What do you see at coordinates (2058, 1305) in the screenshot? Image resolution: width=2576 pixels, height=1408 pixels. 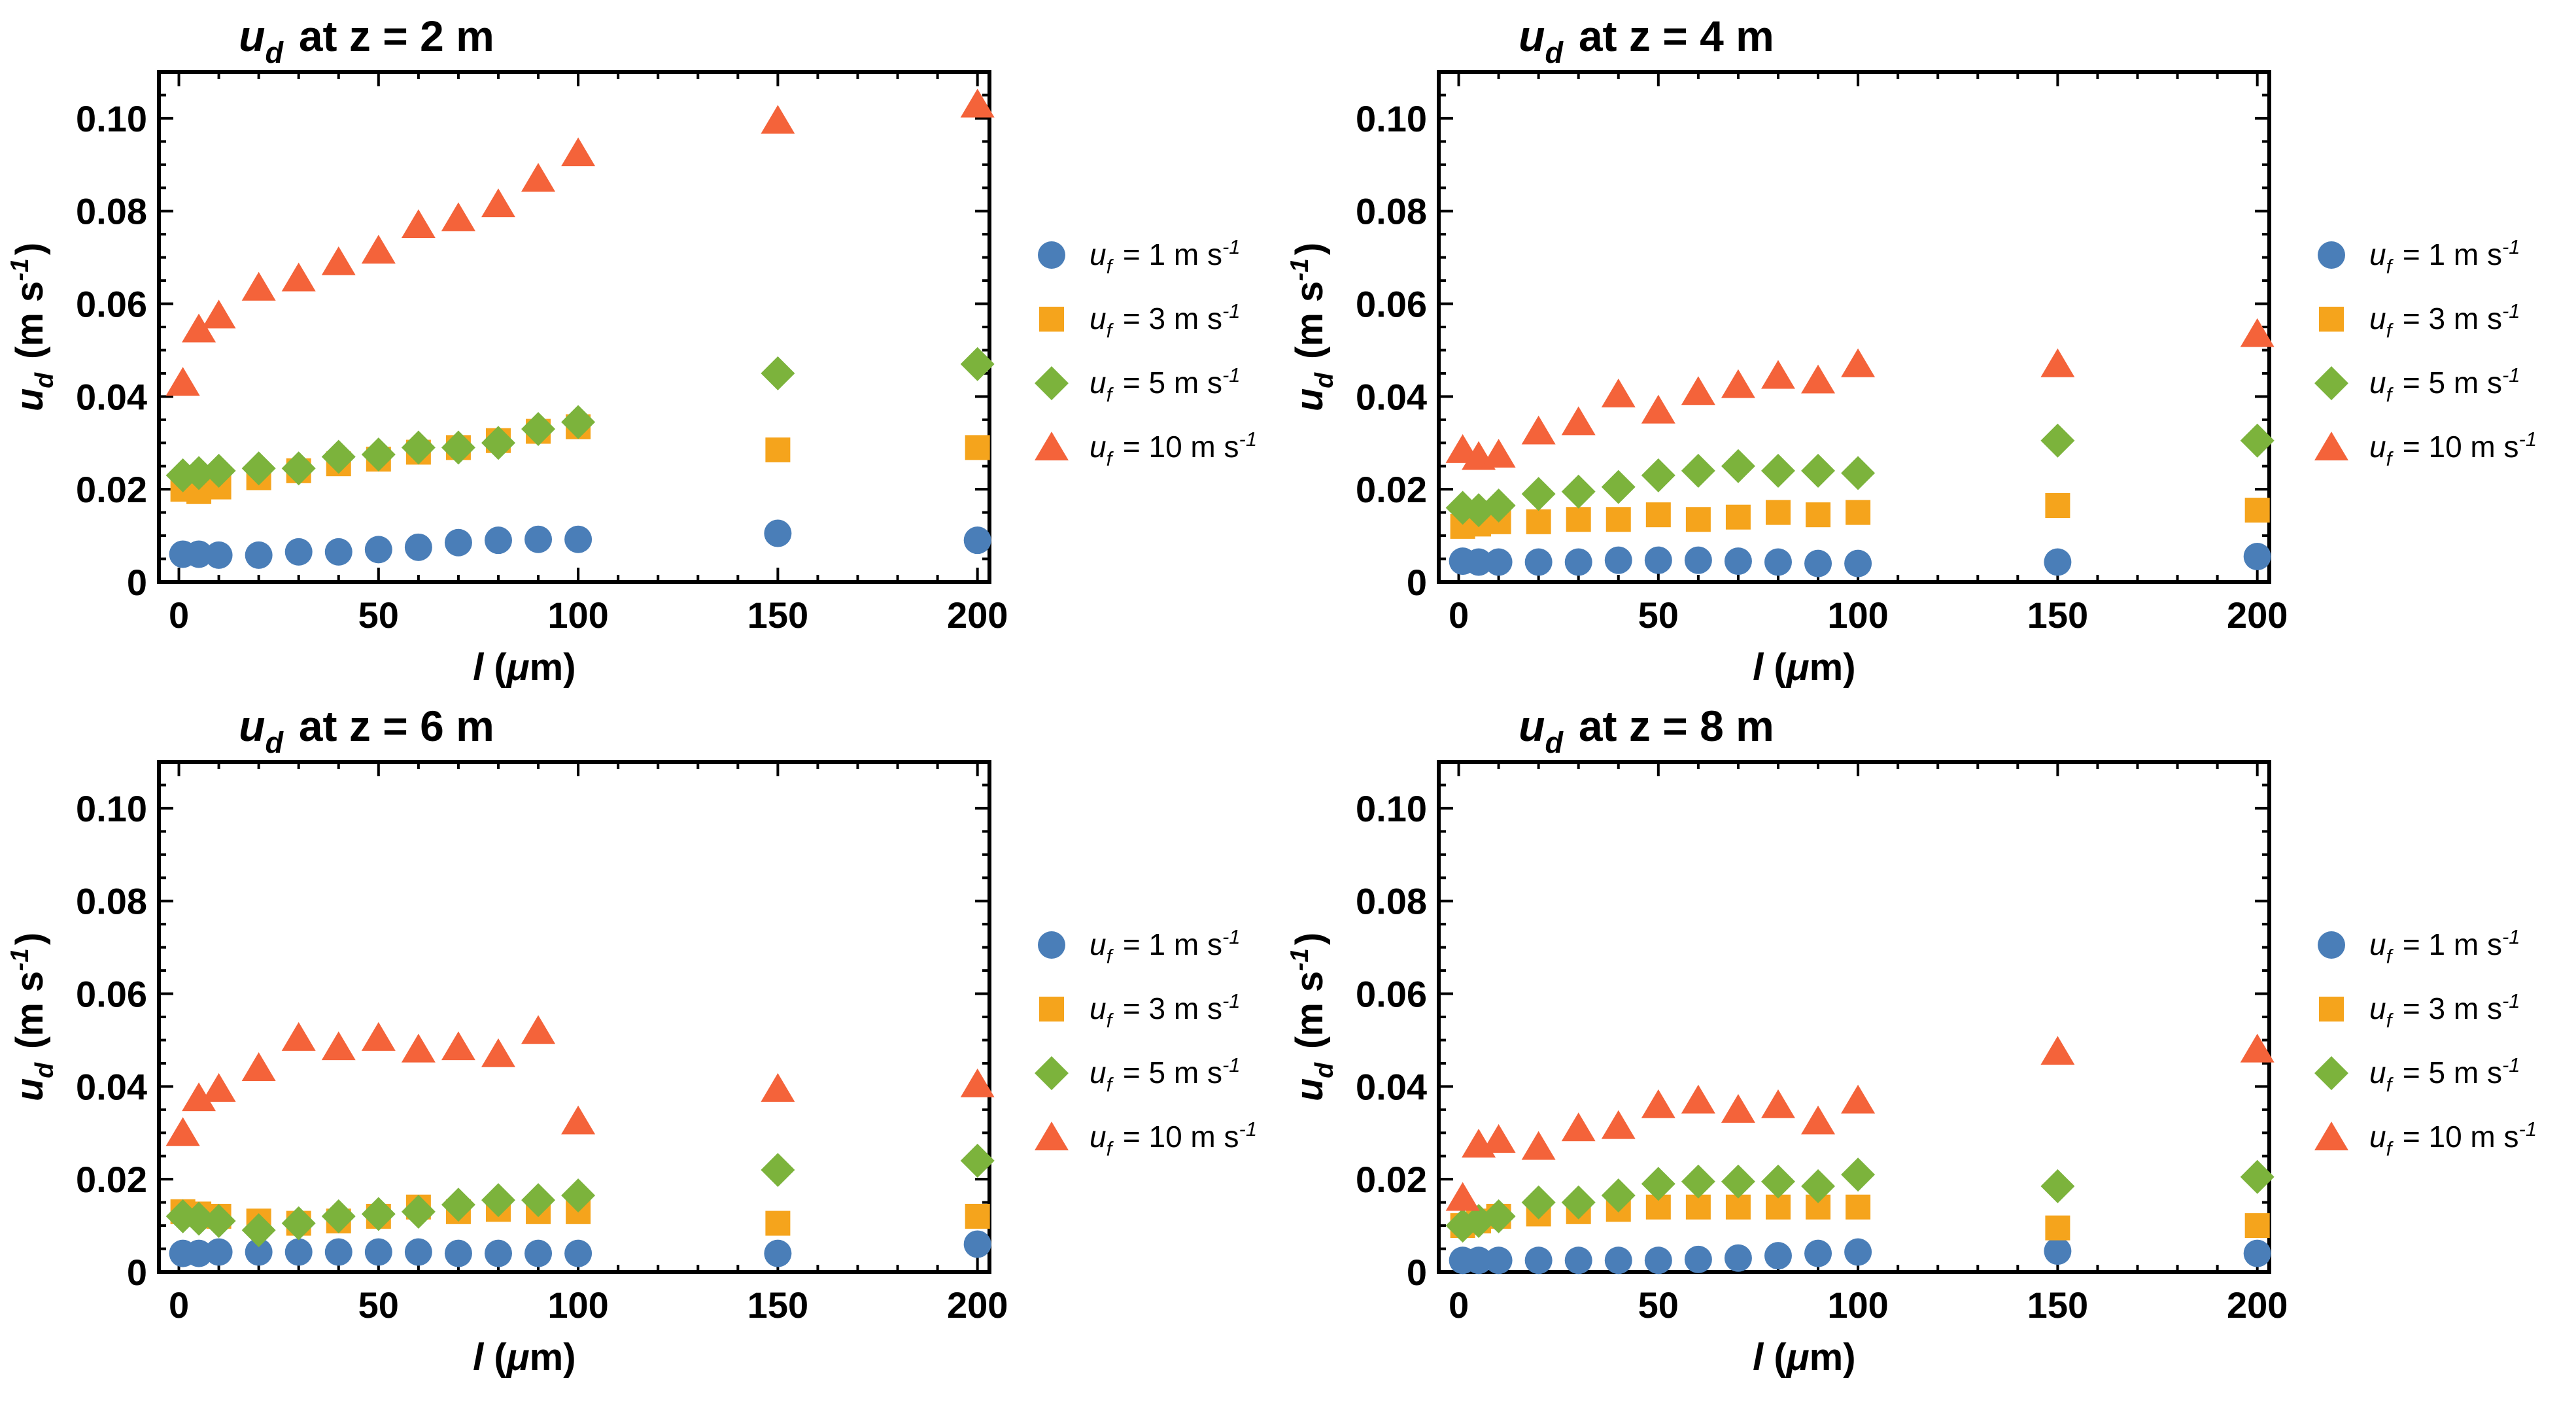 I see `x-tick-label: 150` at bounding box center [2058, 1305].